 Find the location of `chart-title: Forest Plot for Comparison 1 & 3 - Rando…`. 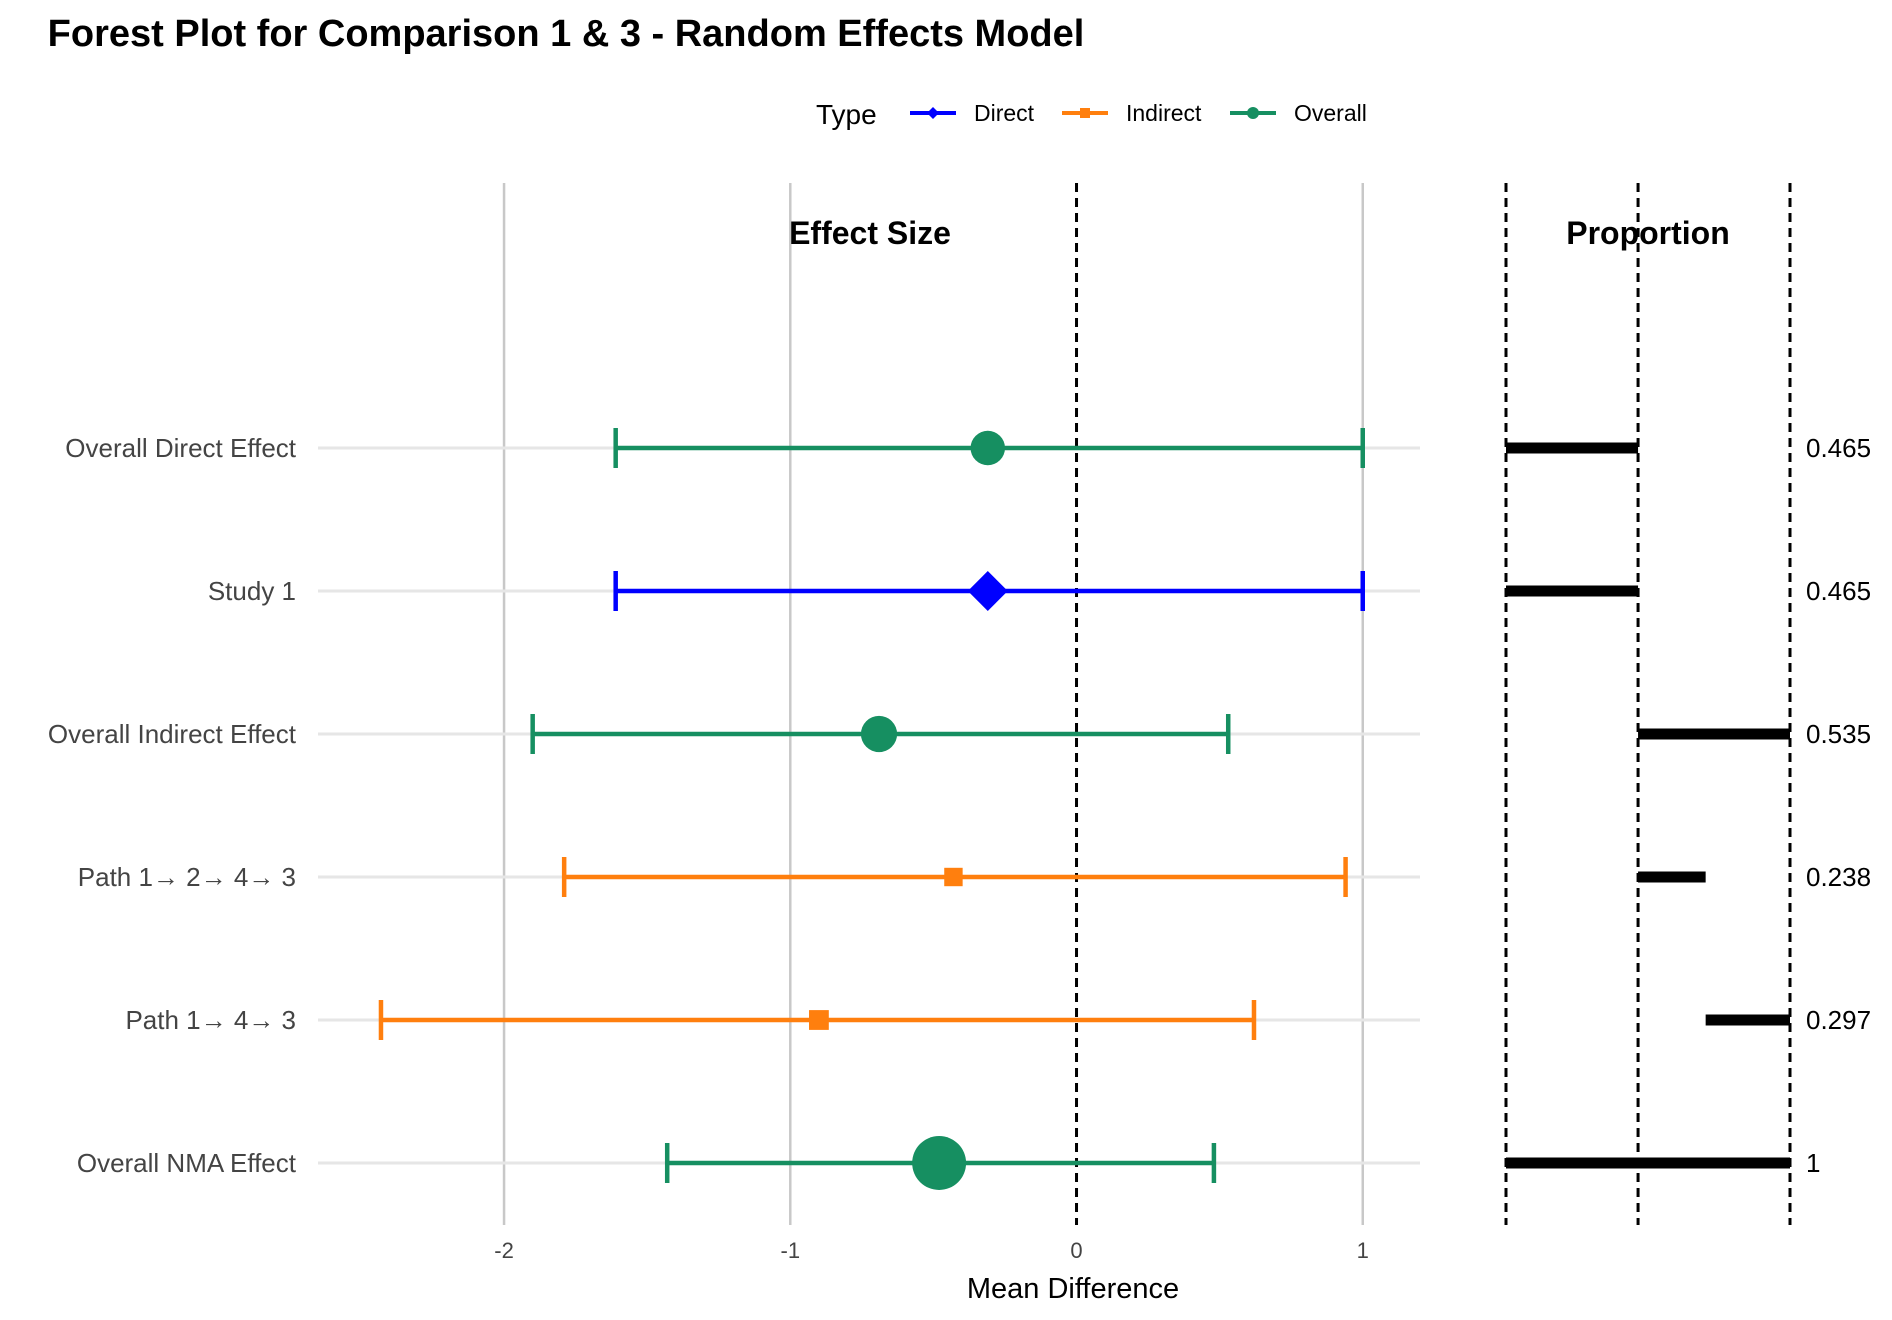

chart-title: Forest Plot for Comparison 1 & 3 - Rando… is located at coordinates (566, 34).